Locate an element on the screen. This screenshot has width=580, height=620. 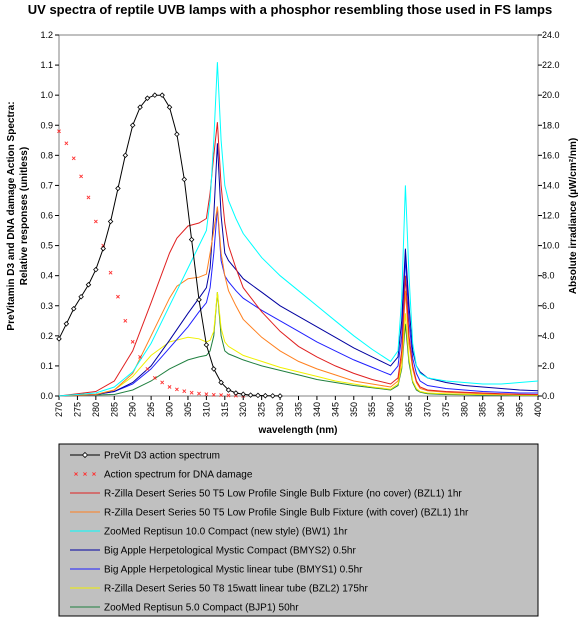
y-left-tick-label: 1.2 is located at coordinates (46, 35).